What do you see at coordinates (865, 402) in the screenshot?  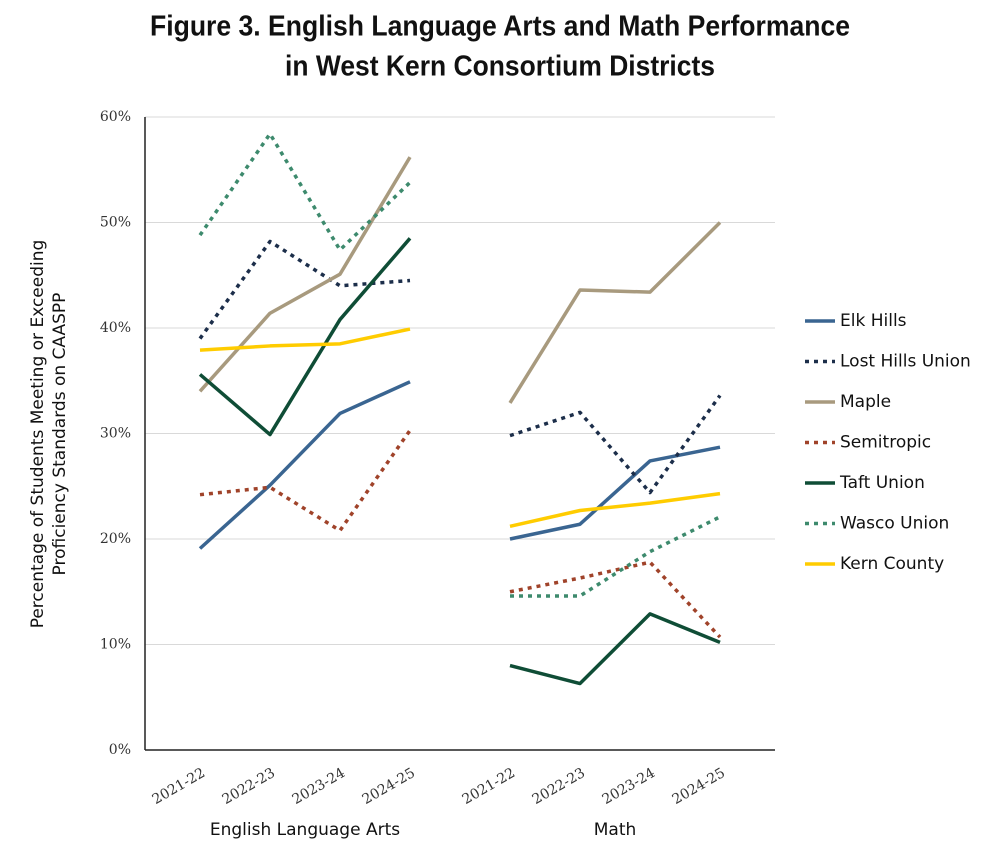 I see `legend-label: Maple` at bounding box center [865, 402].